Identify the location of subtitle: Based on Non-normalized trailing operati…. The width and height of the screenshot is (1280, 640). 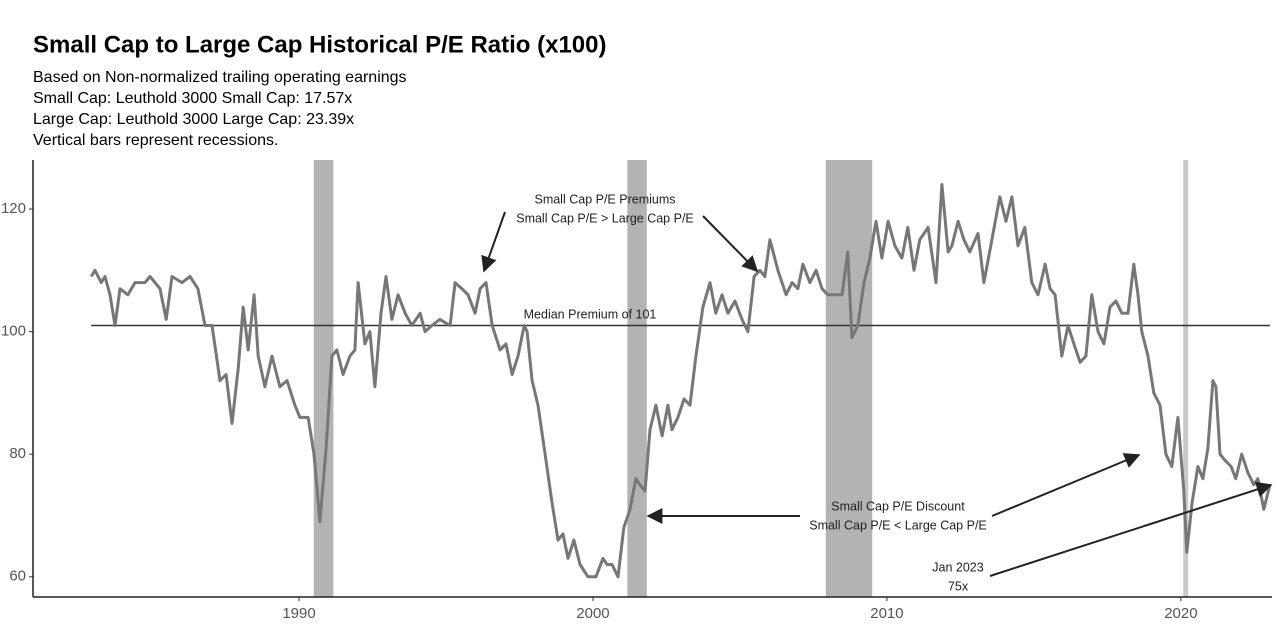
(220, 77).